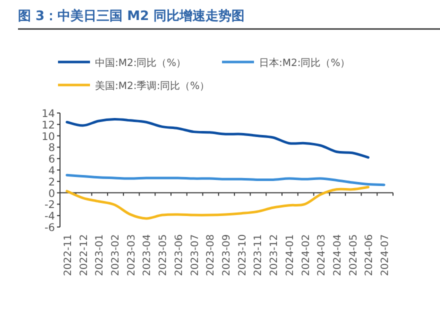 Image resolution: width=440 pixels, height=323 pixels. Describe the element at coordinates (50, 216) in the screenshot. I see `y-tick-label: -4` at that location.